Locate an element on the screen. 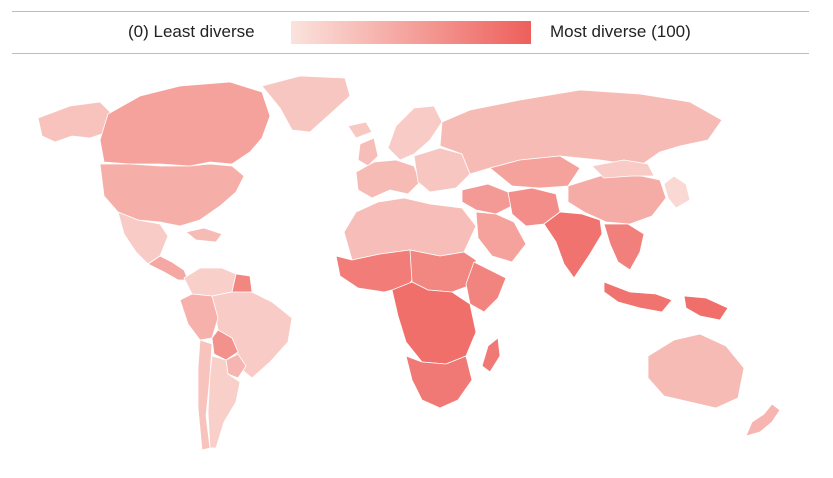 The height and width of the screenshot is (478, 833). region-peru-ecuador is located at coordinates (199, 317).